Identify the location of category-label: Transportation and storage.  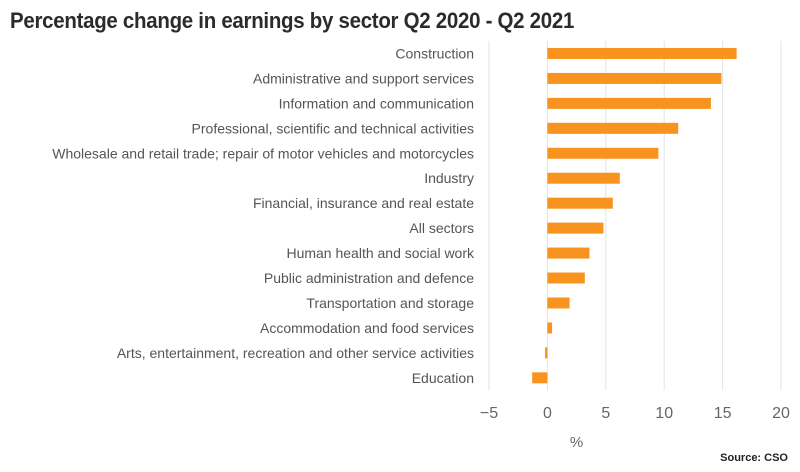
(390, 303).